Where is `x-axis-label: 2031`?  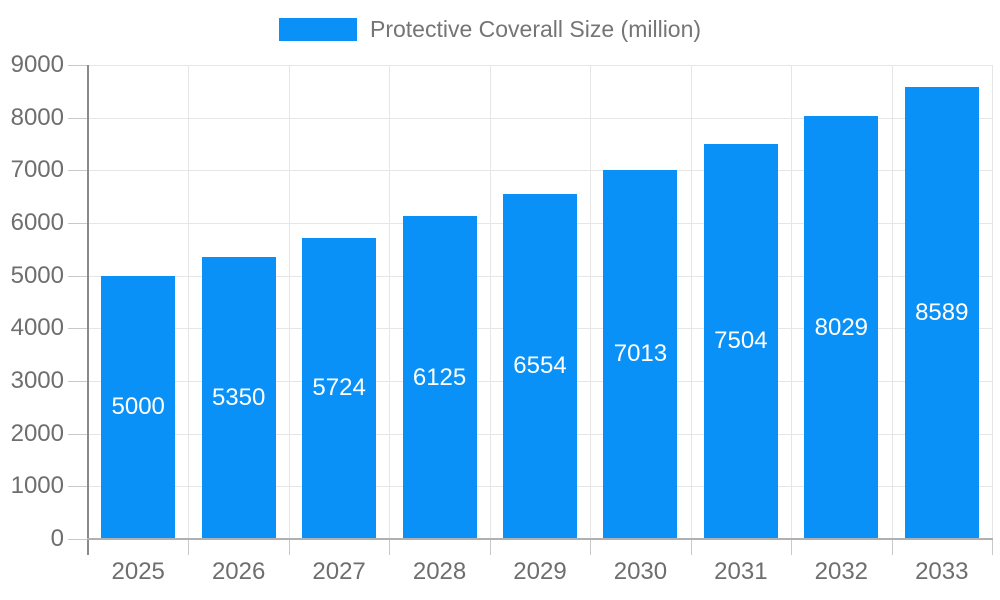
x-axis-label: 2031 is located at coordinates (741, 571).